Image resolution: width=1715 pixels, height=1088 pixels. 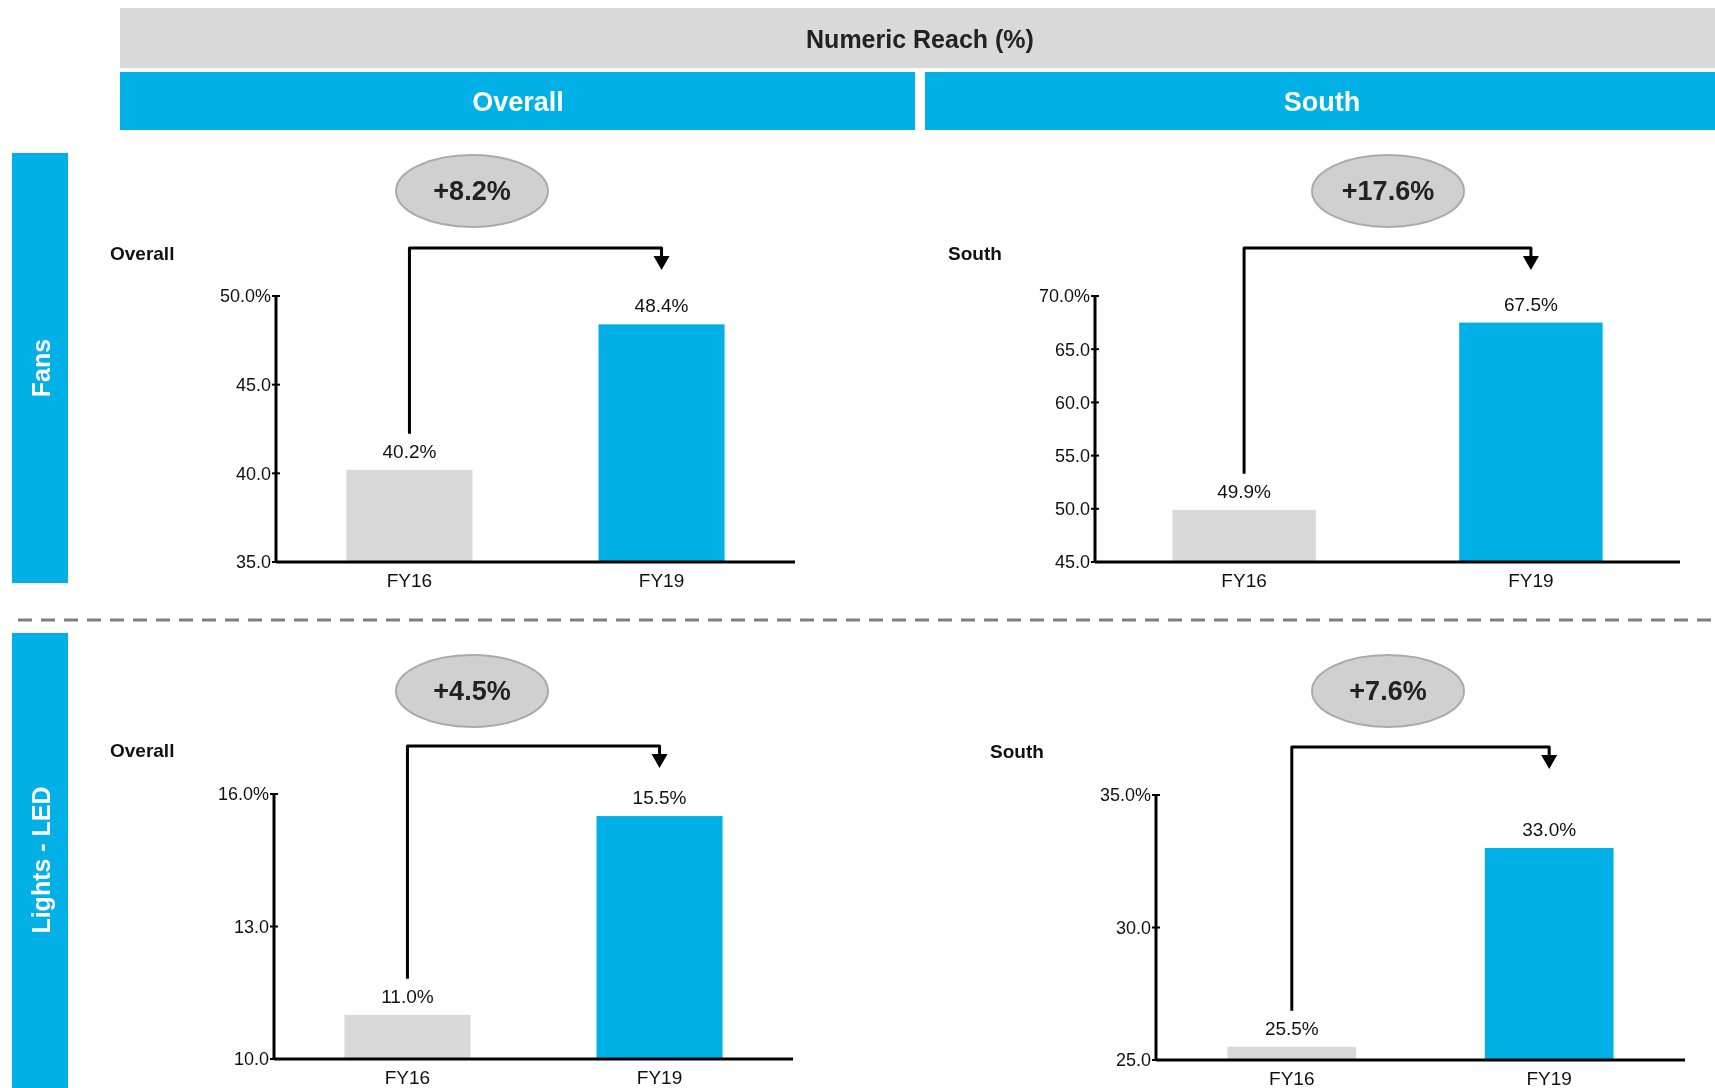 I want to click on data-label: 25.5%, so click(x=1291, y=1028).